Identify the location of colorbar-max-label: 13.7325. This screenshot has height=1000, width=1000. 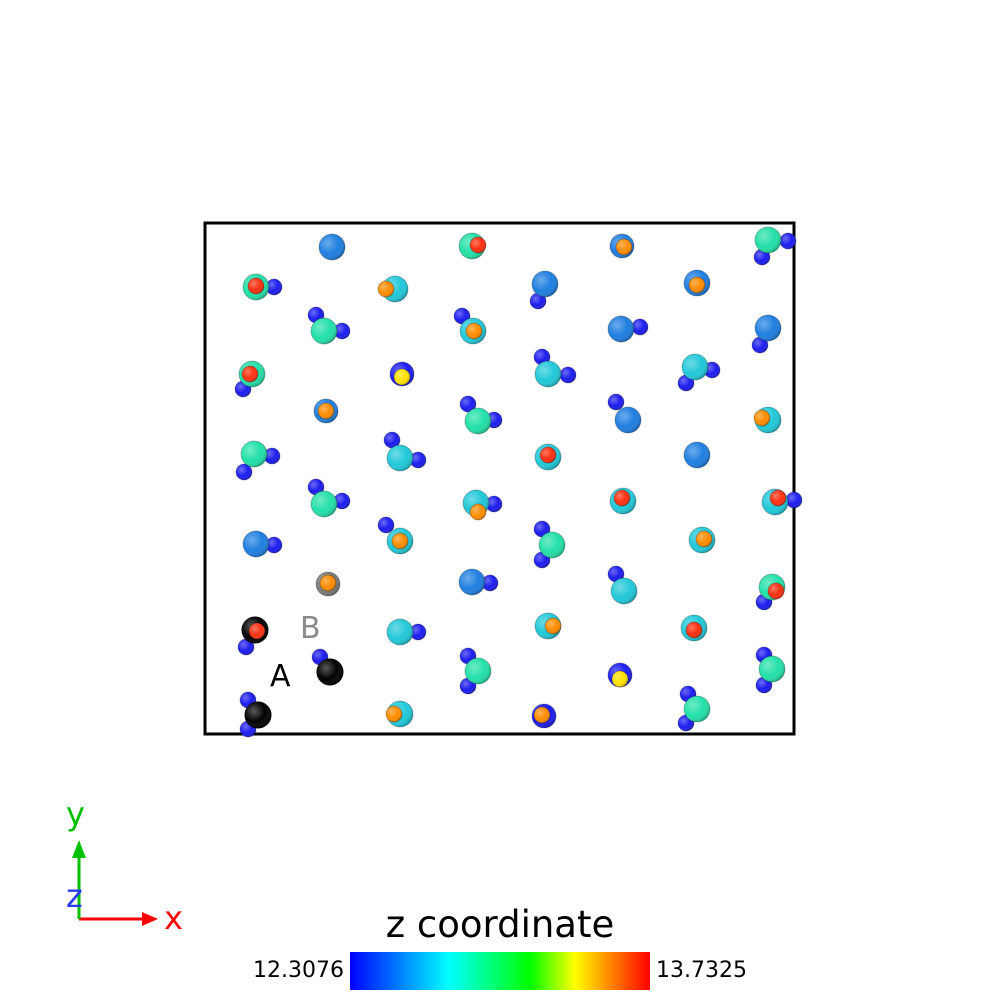
(701, 970).